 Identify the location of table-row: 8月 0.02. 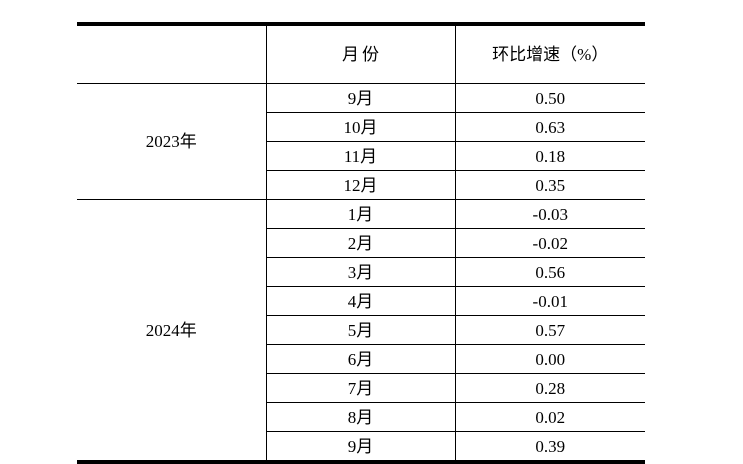
(361, 417).